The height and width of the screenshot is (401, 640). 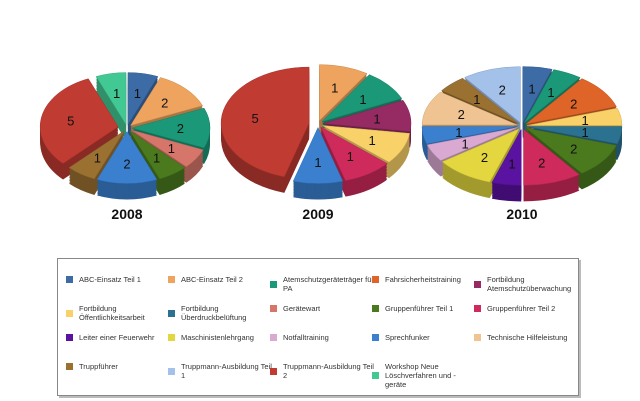 I want to click on legend-item: Leiter einer Feuerwehr, so click(x=118, y=337).